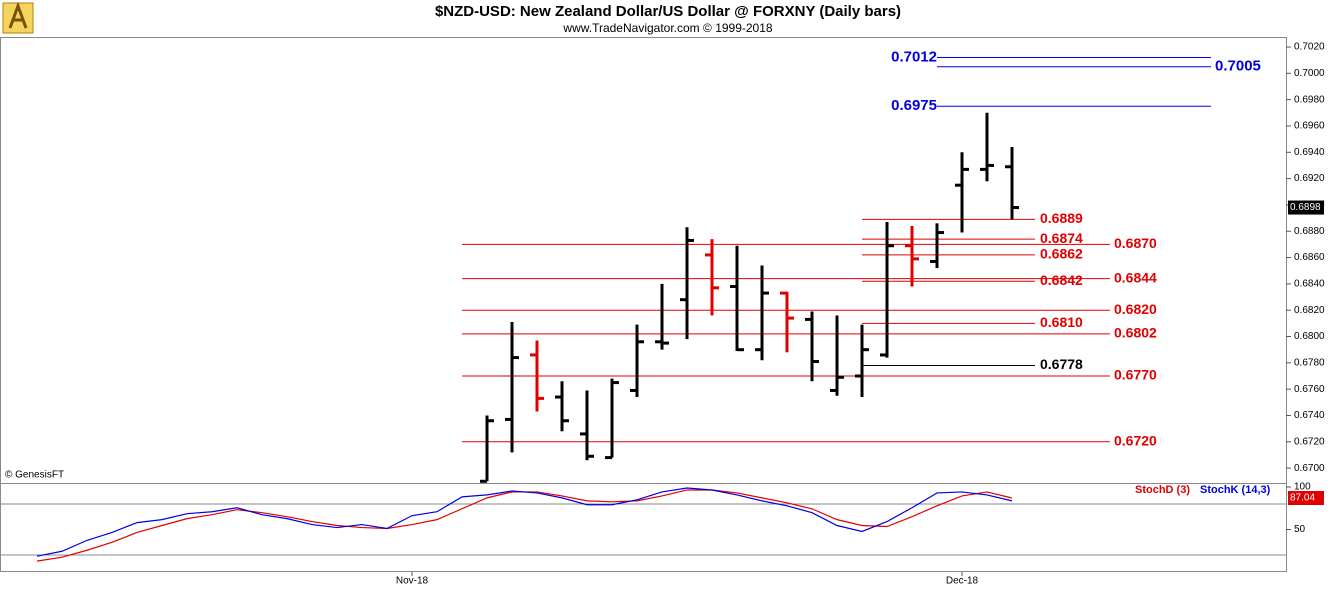 The height and width of the screenshot is (591, 1336). I want to click on y-tick-label: 0.6880, so click(1309, 231).